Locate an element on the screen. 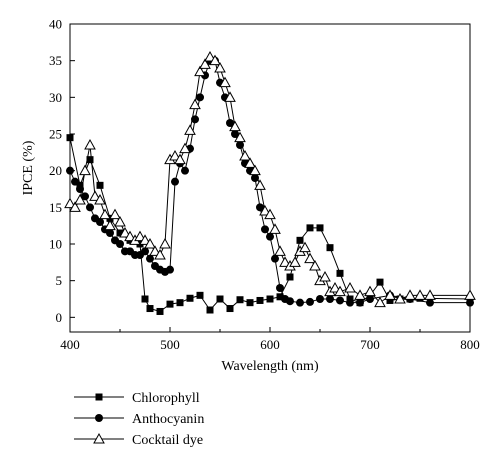 The width and height of the screenshot is (500, 464). x-tick-label: 700 is located at coordinates (370, 344).